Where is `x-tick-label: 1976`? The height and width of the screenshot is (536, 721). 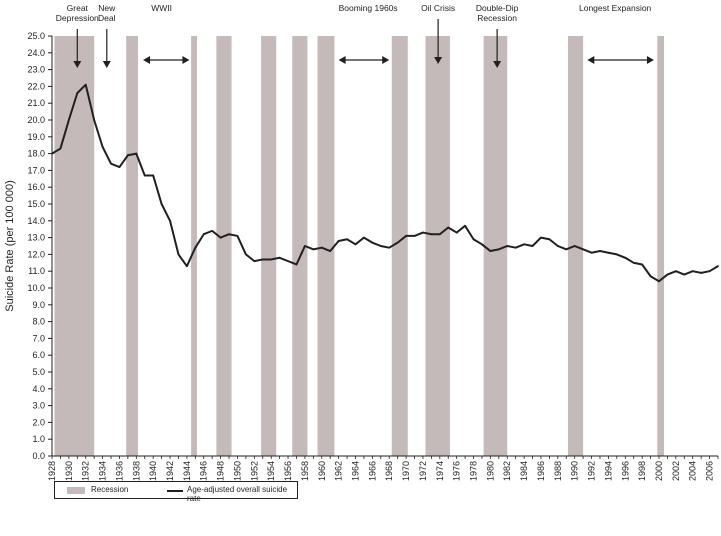 x-tick-label: 1976 is located at coordinates (457, 471).